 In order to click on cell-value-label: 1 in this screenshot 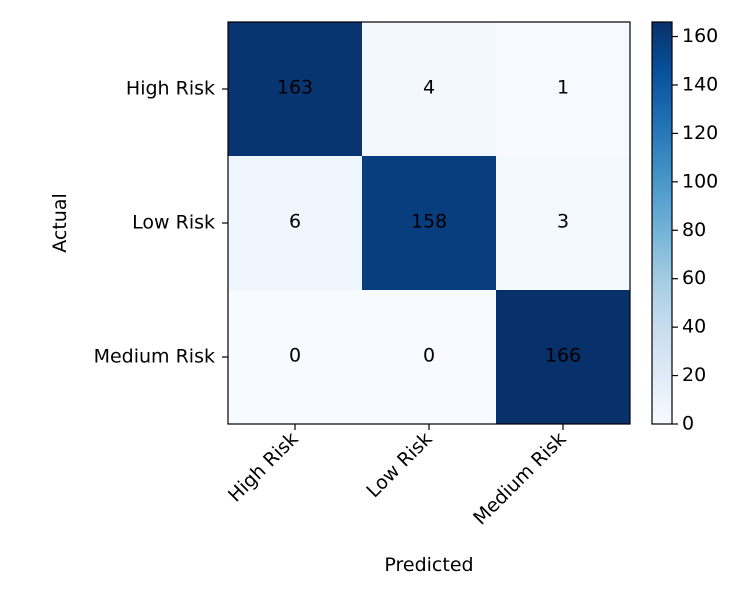, I will do `click(563, 88)`.